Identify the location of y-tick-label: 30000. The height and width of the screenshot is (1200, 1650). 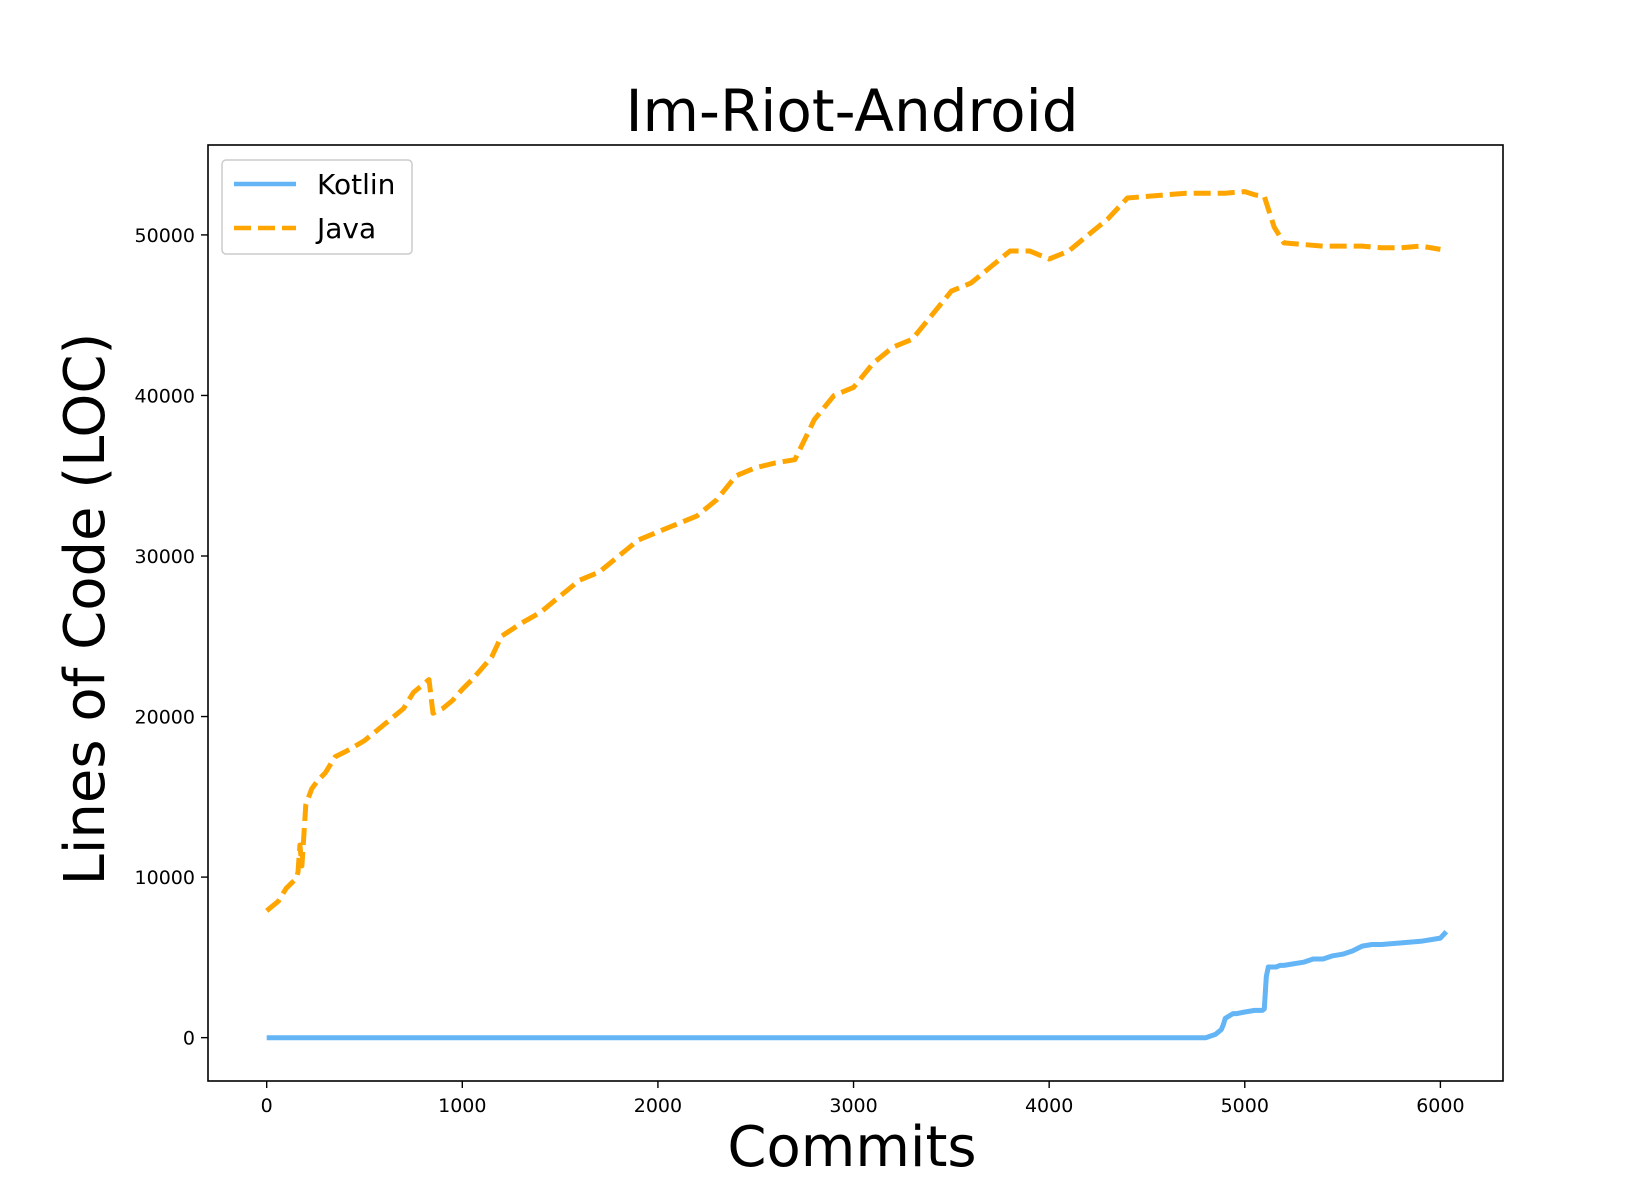
(165, 557).